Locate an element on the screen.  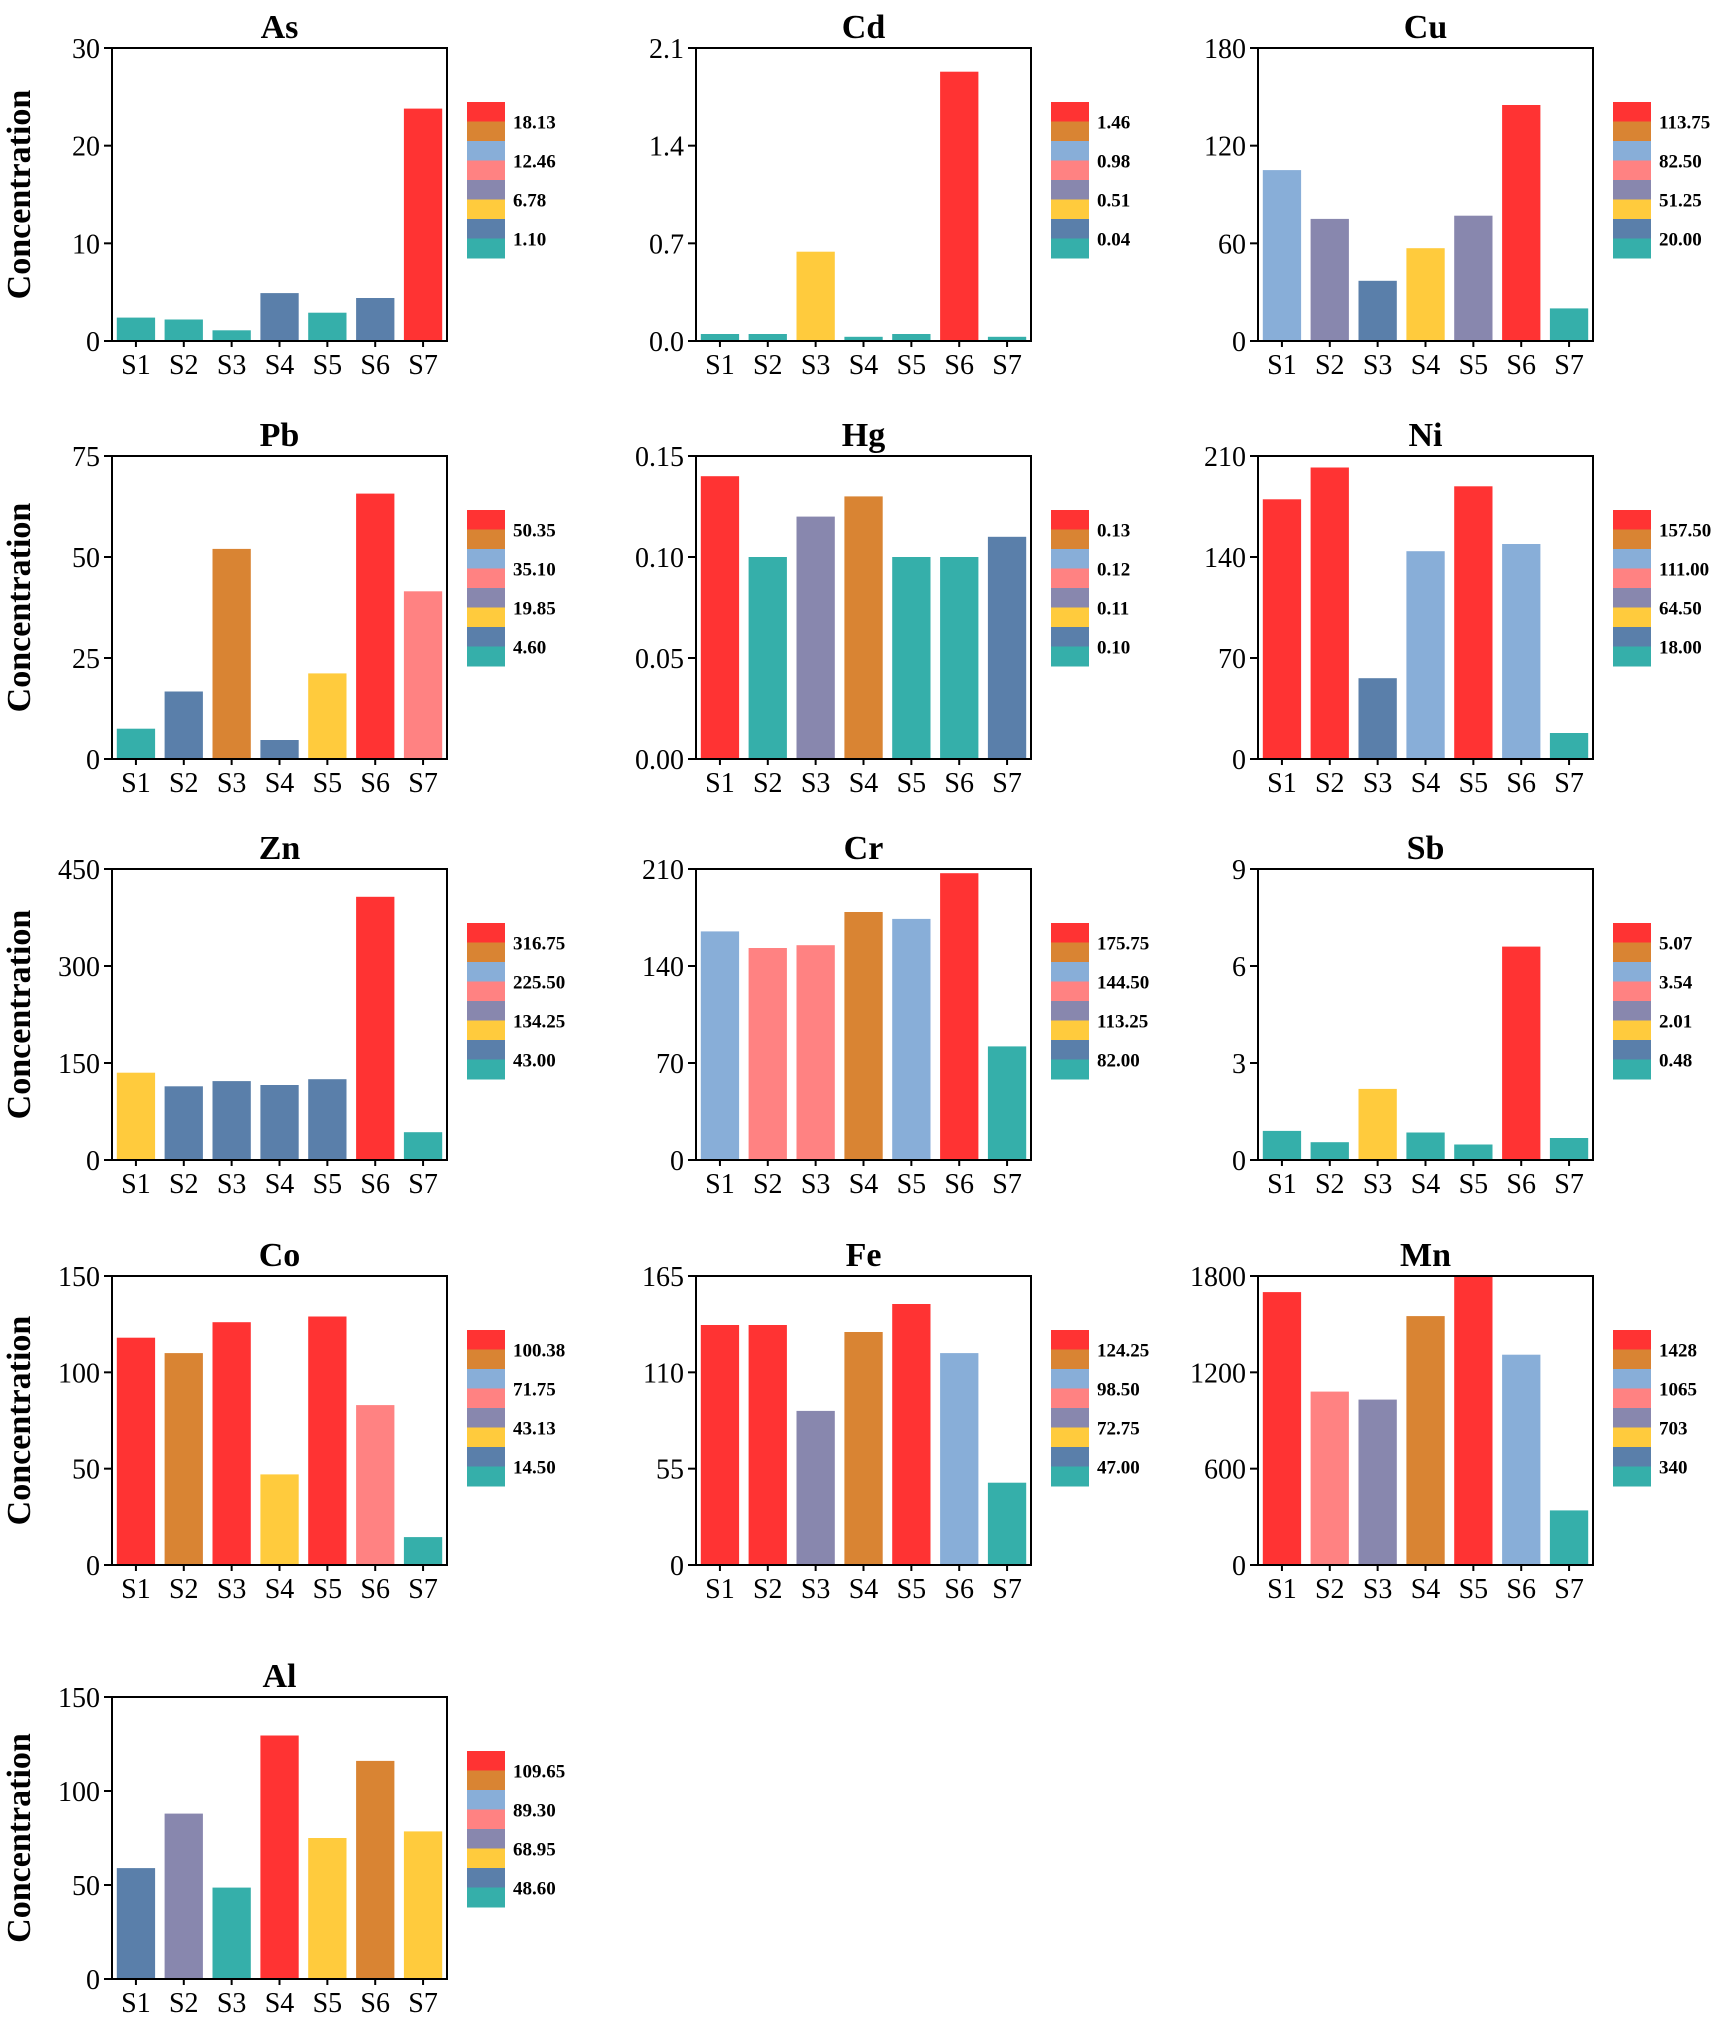
y-tick-label: 110 is located at coordinates (663, 1373).